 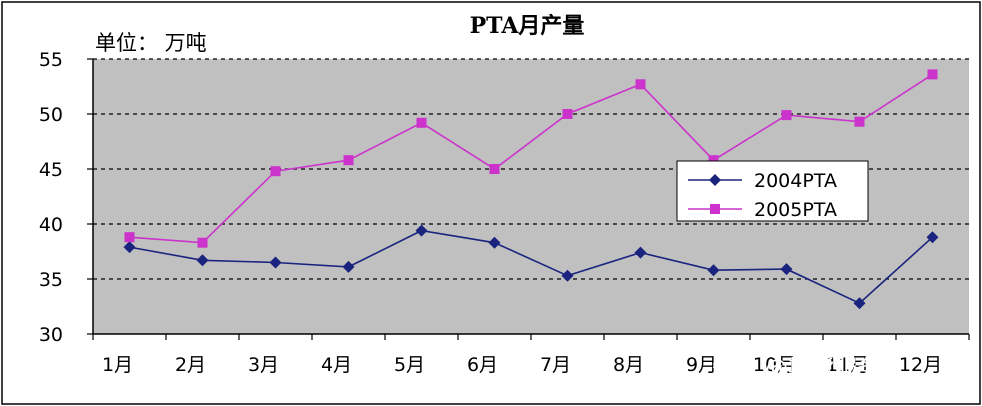 I want to click on x-tick-label: 3月, so click(x=263, y=365).